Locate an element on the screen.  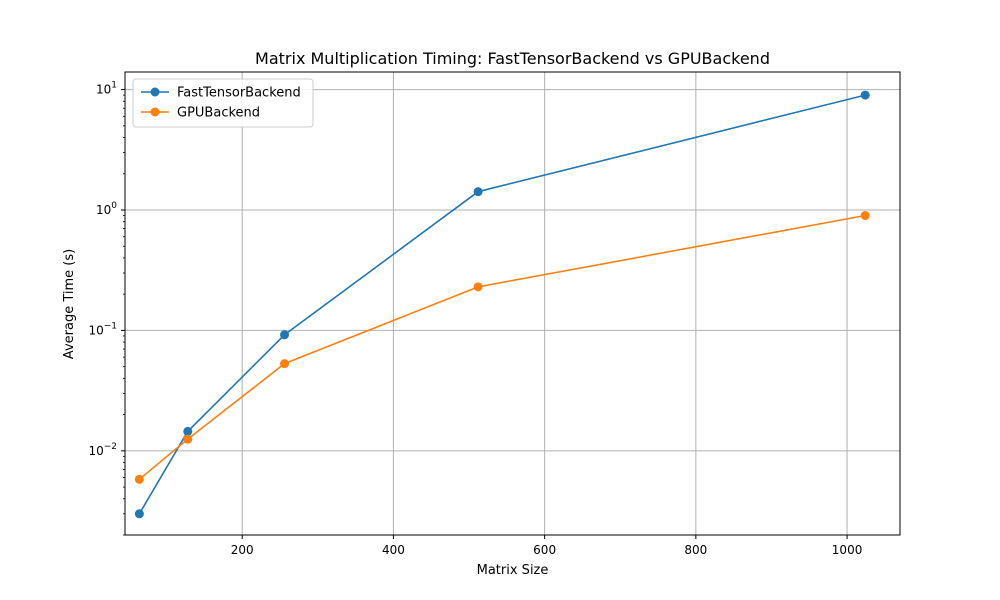
legend-label: GPUBackend is located at coordinates (218, 113).